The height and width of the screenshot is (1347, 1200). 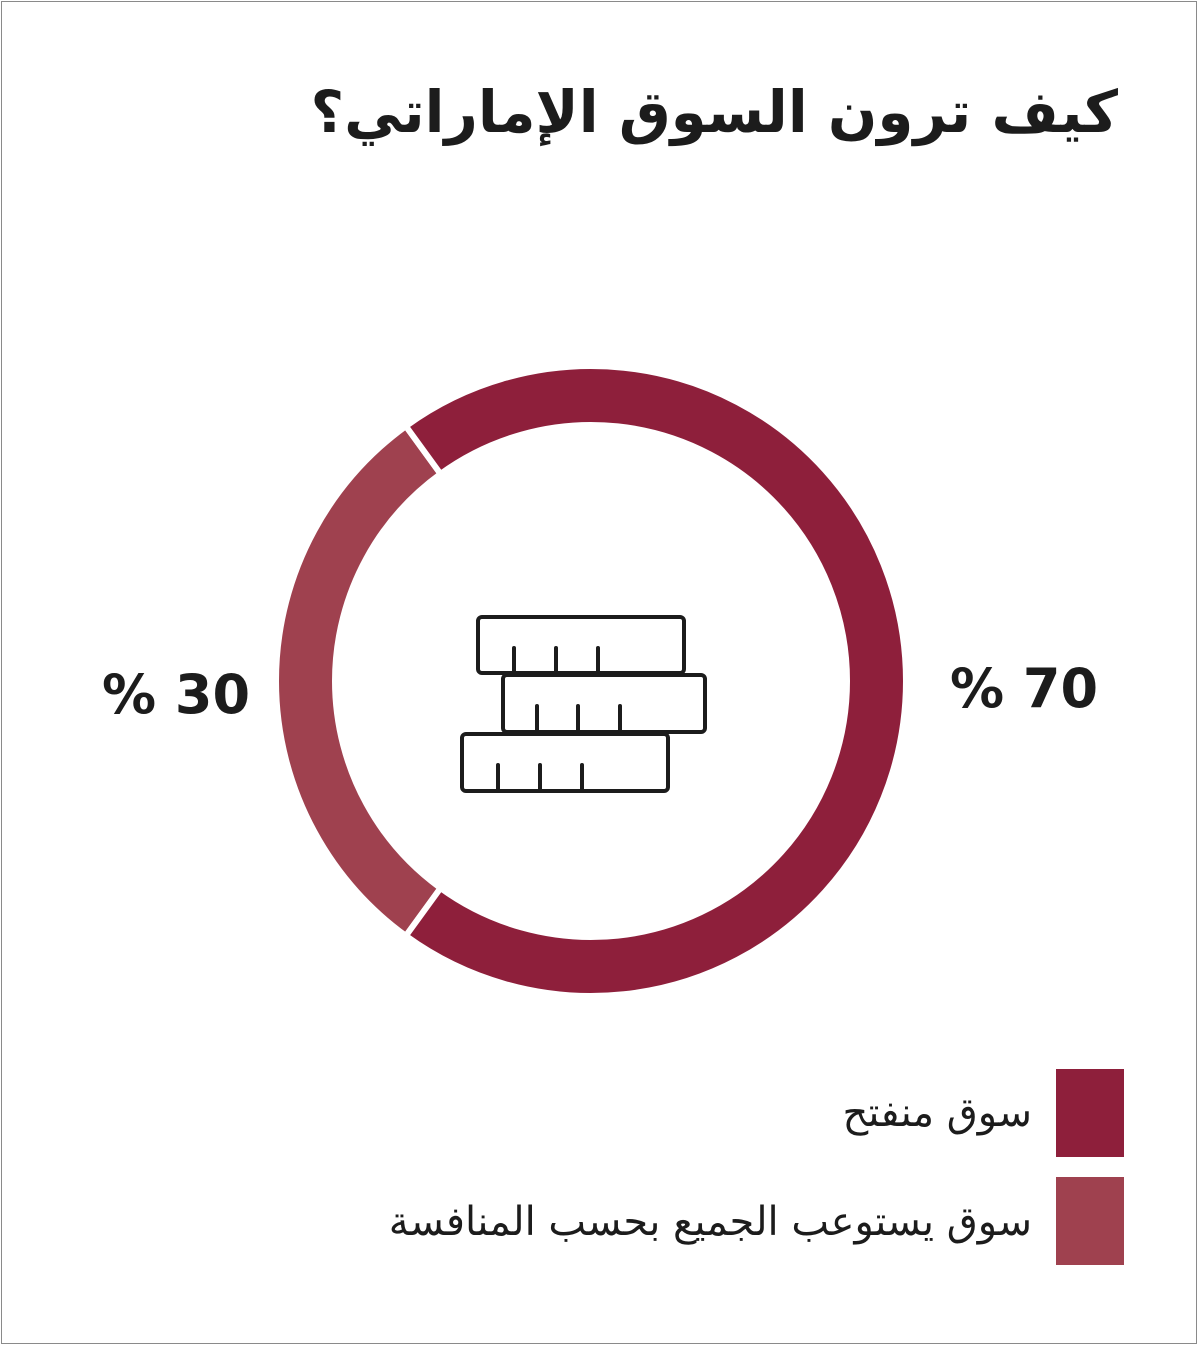 I want to click on legend-swatch-open-market, so click(x=1090, y=1113).